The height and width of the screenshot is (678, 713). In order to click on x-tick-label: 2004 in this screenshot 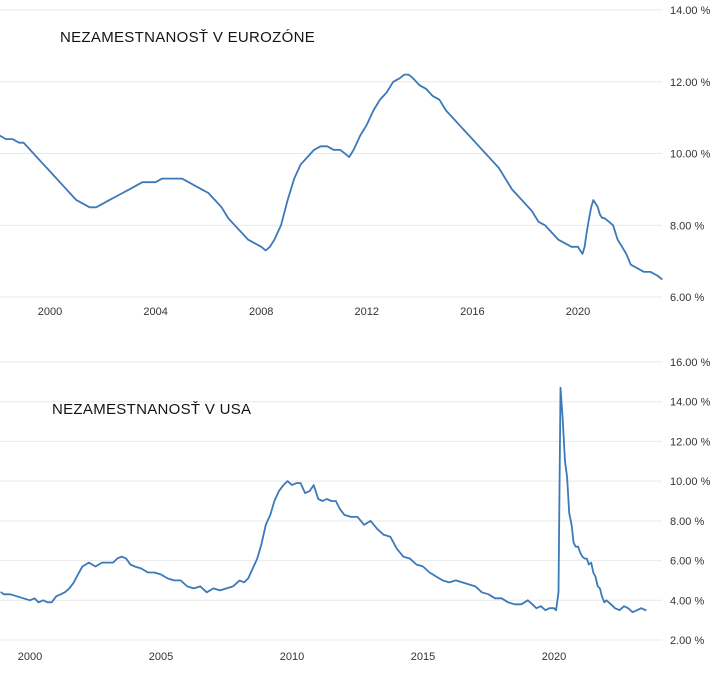, I will do `click(155, 312)`.